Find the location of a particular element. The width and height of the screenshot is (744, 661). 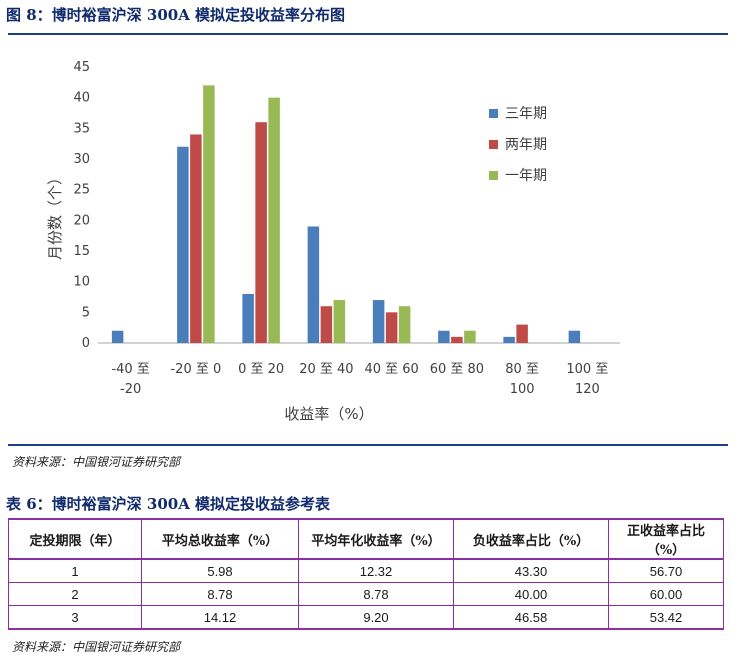

table-row: 3 14.12 9.20 46.58 53.42 is located at coordinates (366, 617).